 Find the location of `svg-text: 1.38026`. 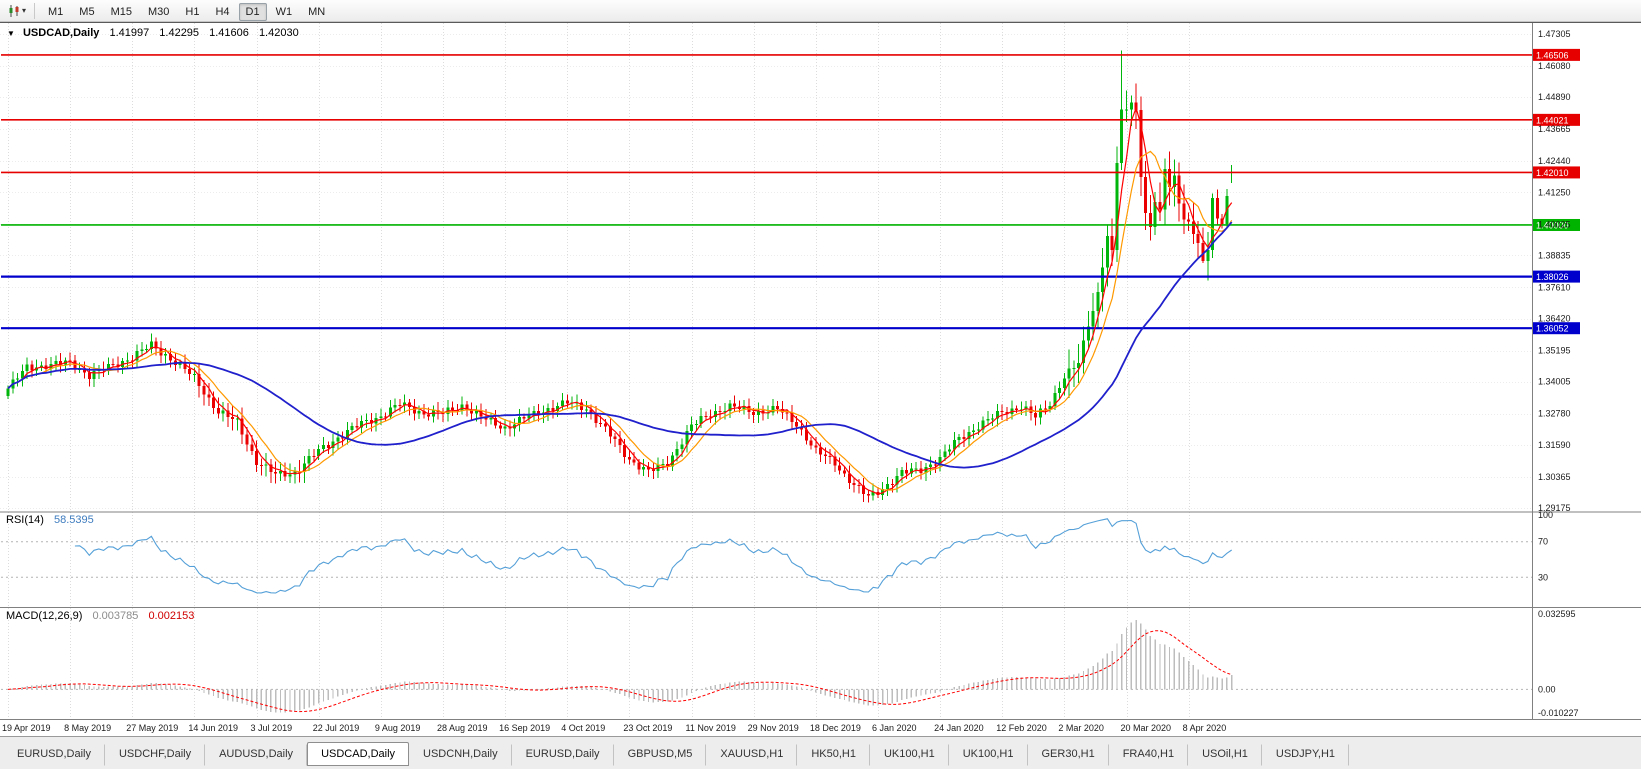

svg-text: 1.38026 is located at coordinates (1552, 277).